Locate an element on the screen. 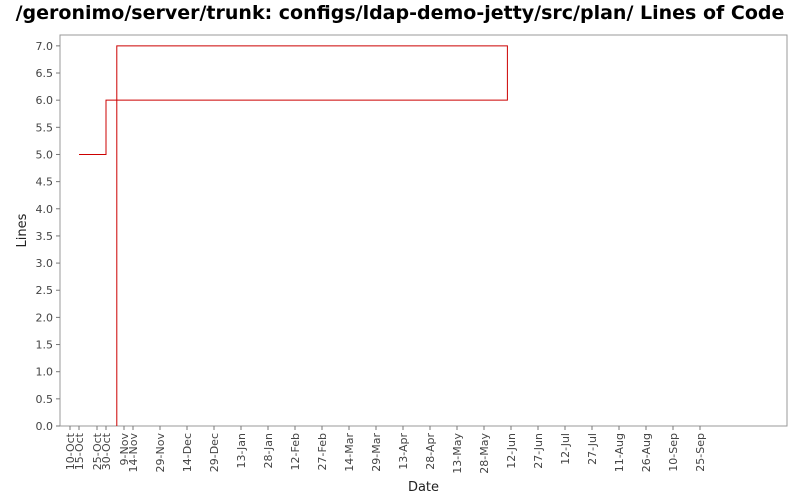  x-tick-label: 25-Oct is located at coordinates (97, 451).